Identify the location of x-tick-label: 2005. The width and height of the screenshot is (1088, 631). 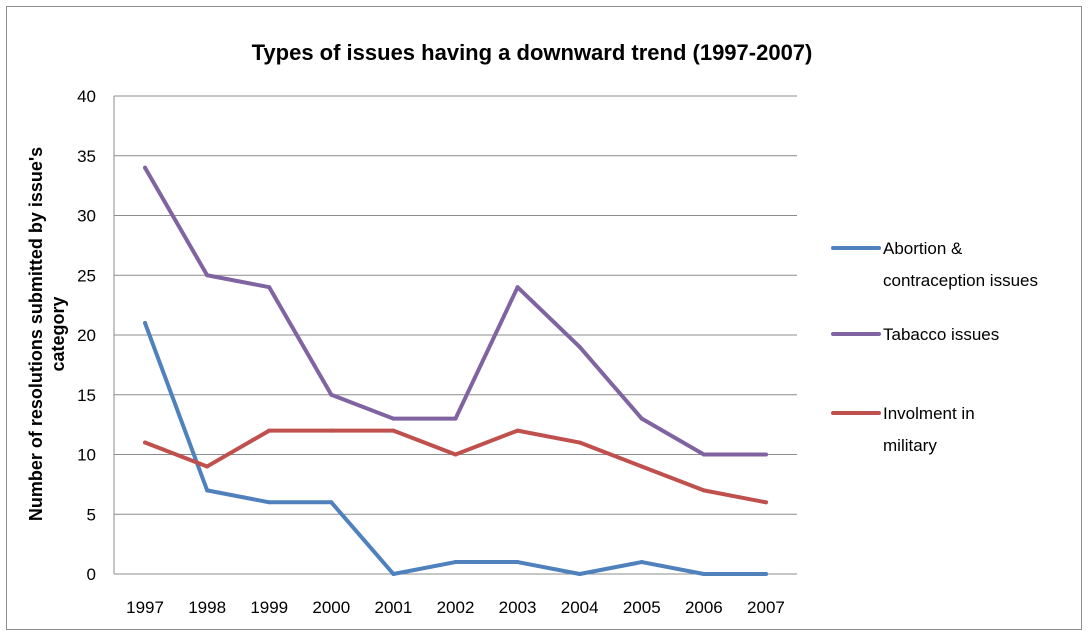
(642, 607).